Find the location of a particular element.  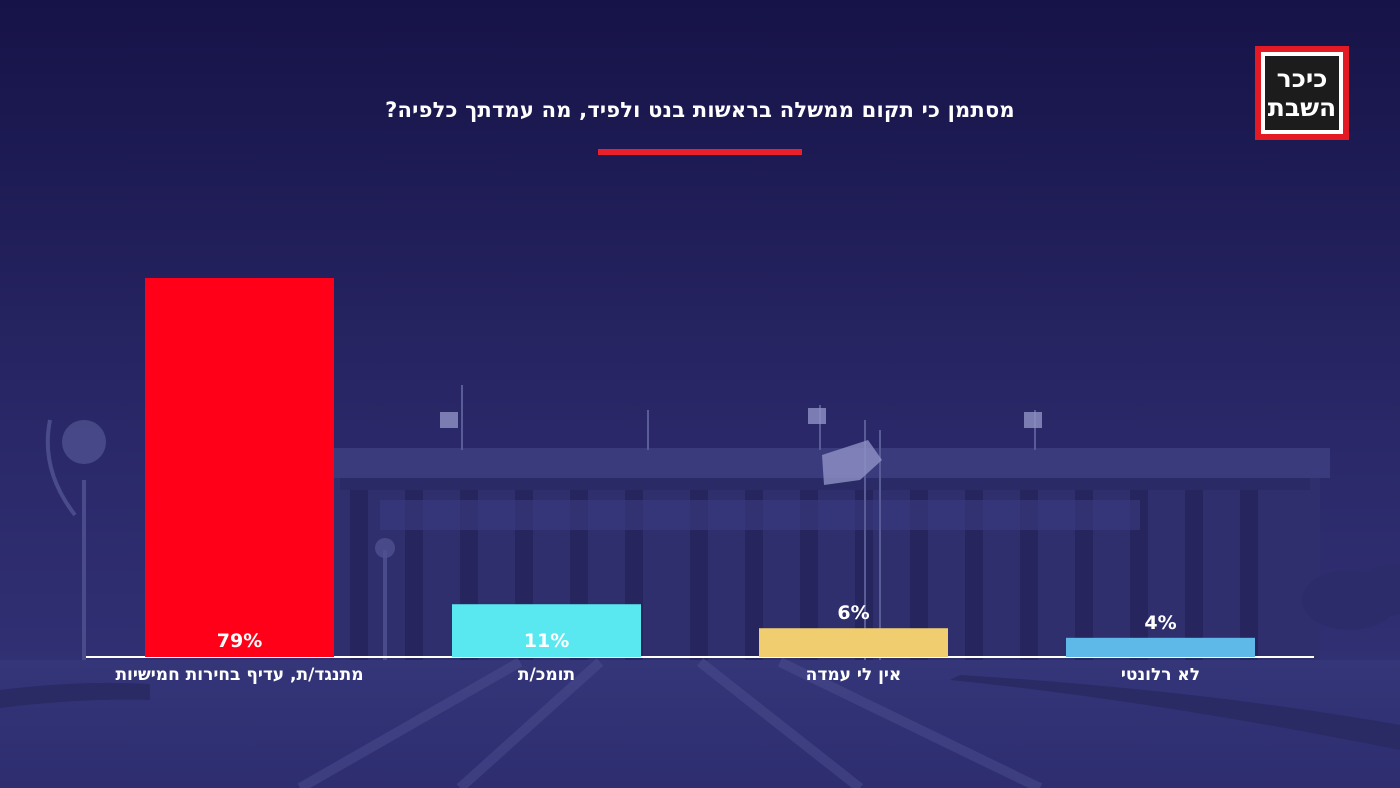

category-label-4: לא רלונטי is located at coordinates (1160, 675).